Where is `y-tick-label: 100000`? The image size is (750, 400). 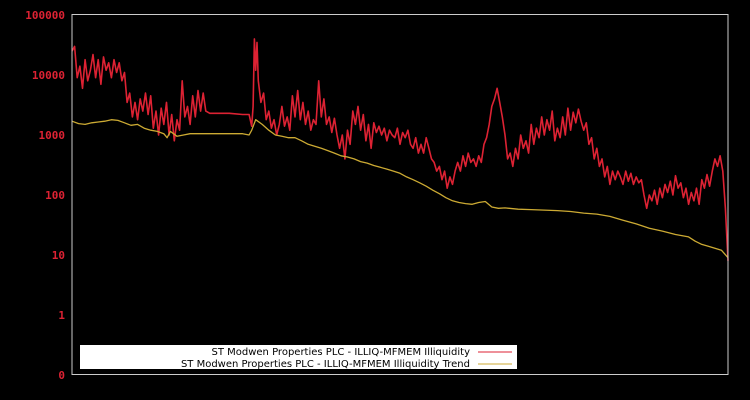
y-tick-label: 100000 is located at coordinates (45, 15).